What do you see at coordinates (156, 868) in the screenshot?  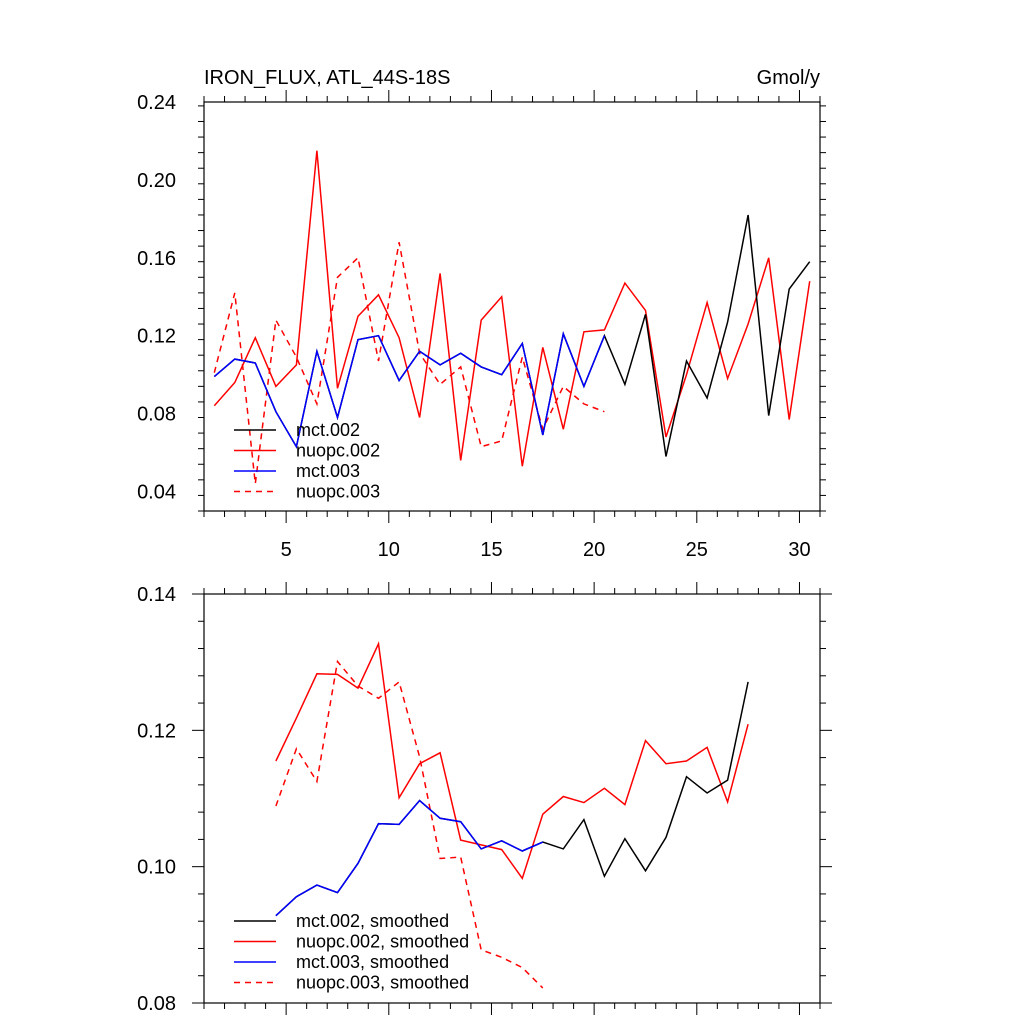 I see `y-tick-label: 0.10` at bounding box center [156, 868].